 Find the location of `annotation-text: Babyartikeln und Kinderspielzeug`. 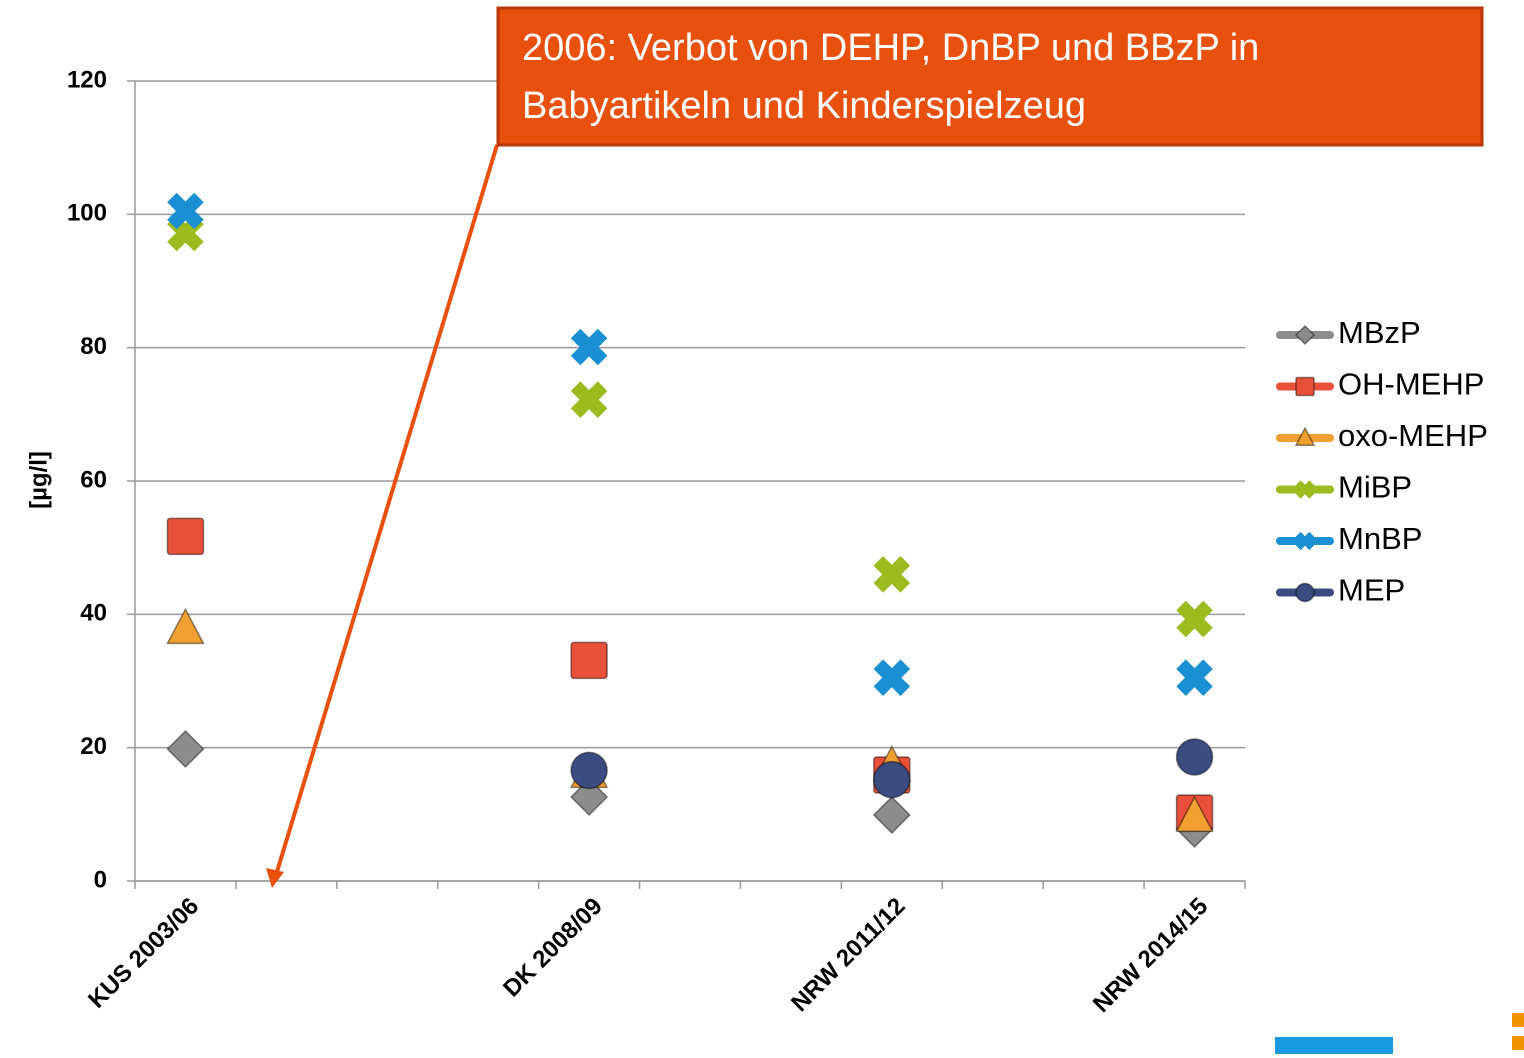

annotation-text: Babyartikeln und Kinderspielzeug is located at coordinates (804, 106).